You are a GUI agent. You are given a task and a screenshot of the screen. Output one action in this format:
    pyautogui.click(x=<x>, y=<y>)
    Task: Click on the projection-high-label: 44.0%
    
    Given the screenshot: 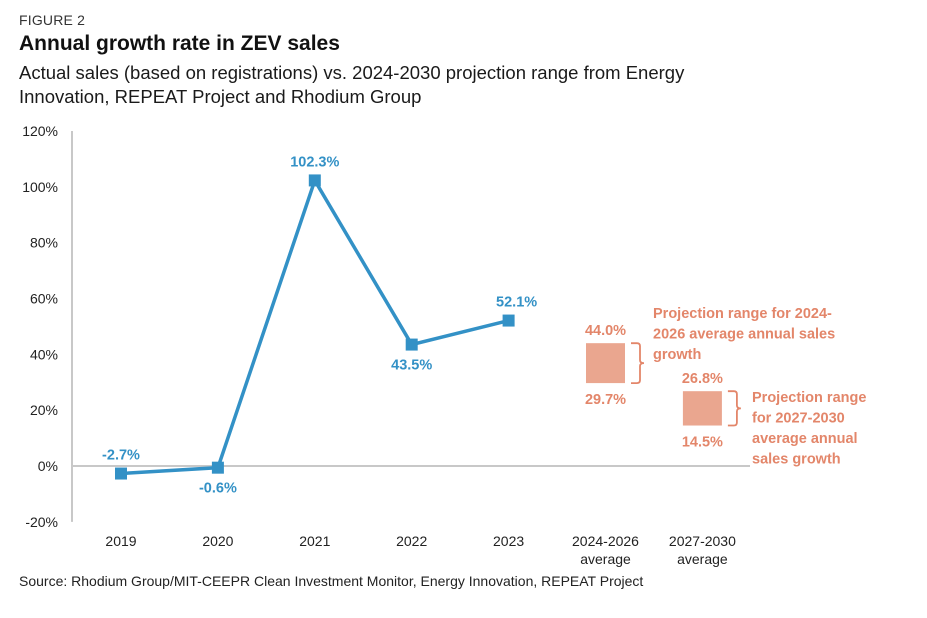 What is the action you would take?
    pyautogui.click(x=605, y=331)
    